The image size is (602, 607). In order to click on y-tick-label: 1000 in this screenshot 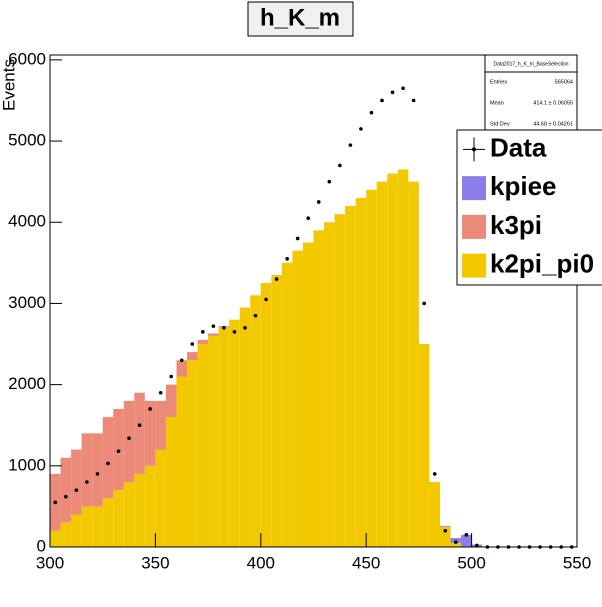, I will do `click(27, 464)`.